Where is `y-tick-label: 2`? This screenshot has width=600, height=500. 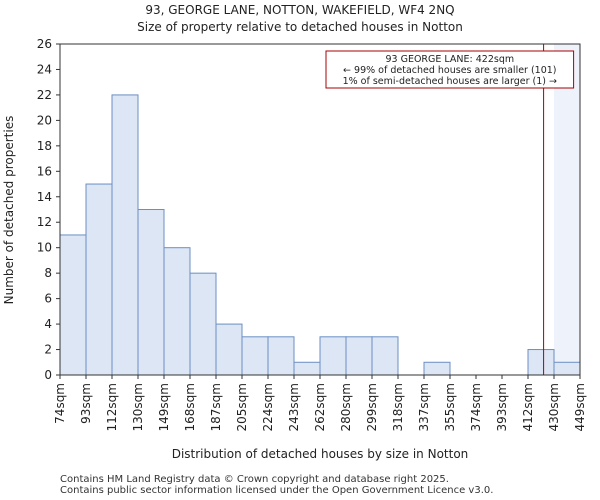
y-tick-label: 2 is located at coordinates (48, 350).